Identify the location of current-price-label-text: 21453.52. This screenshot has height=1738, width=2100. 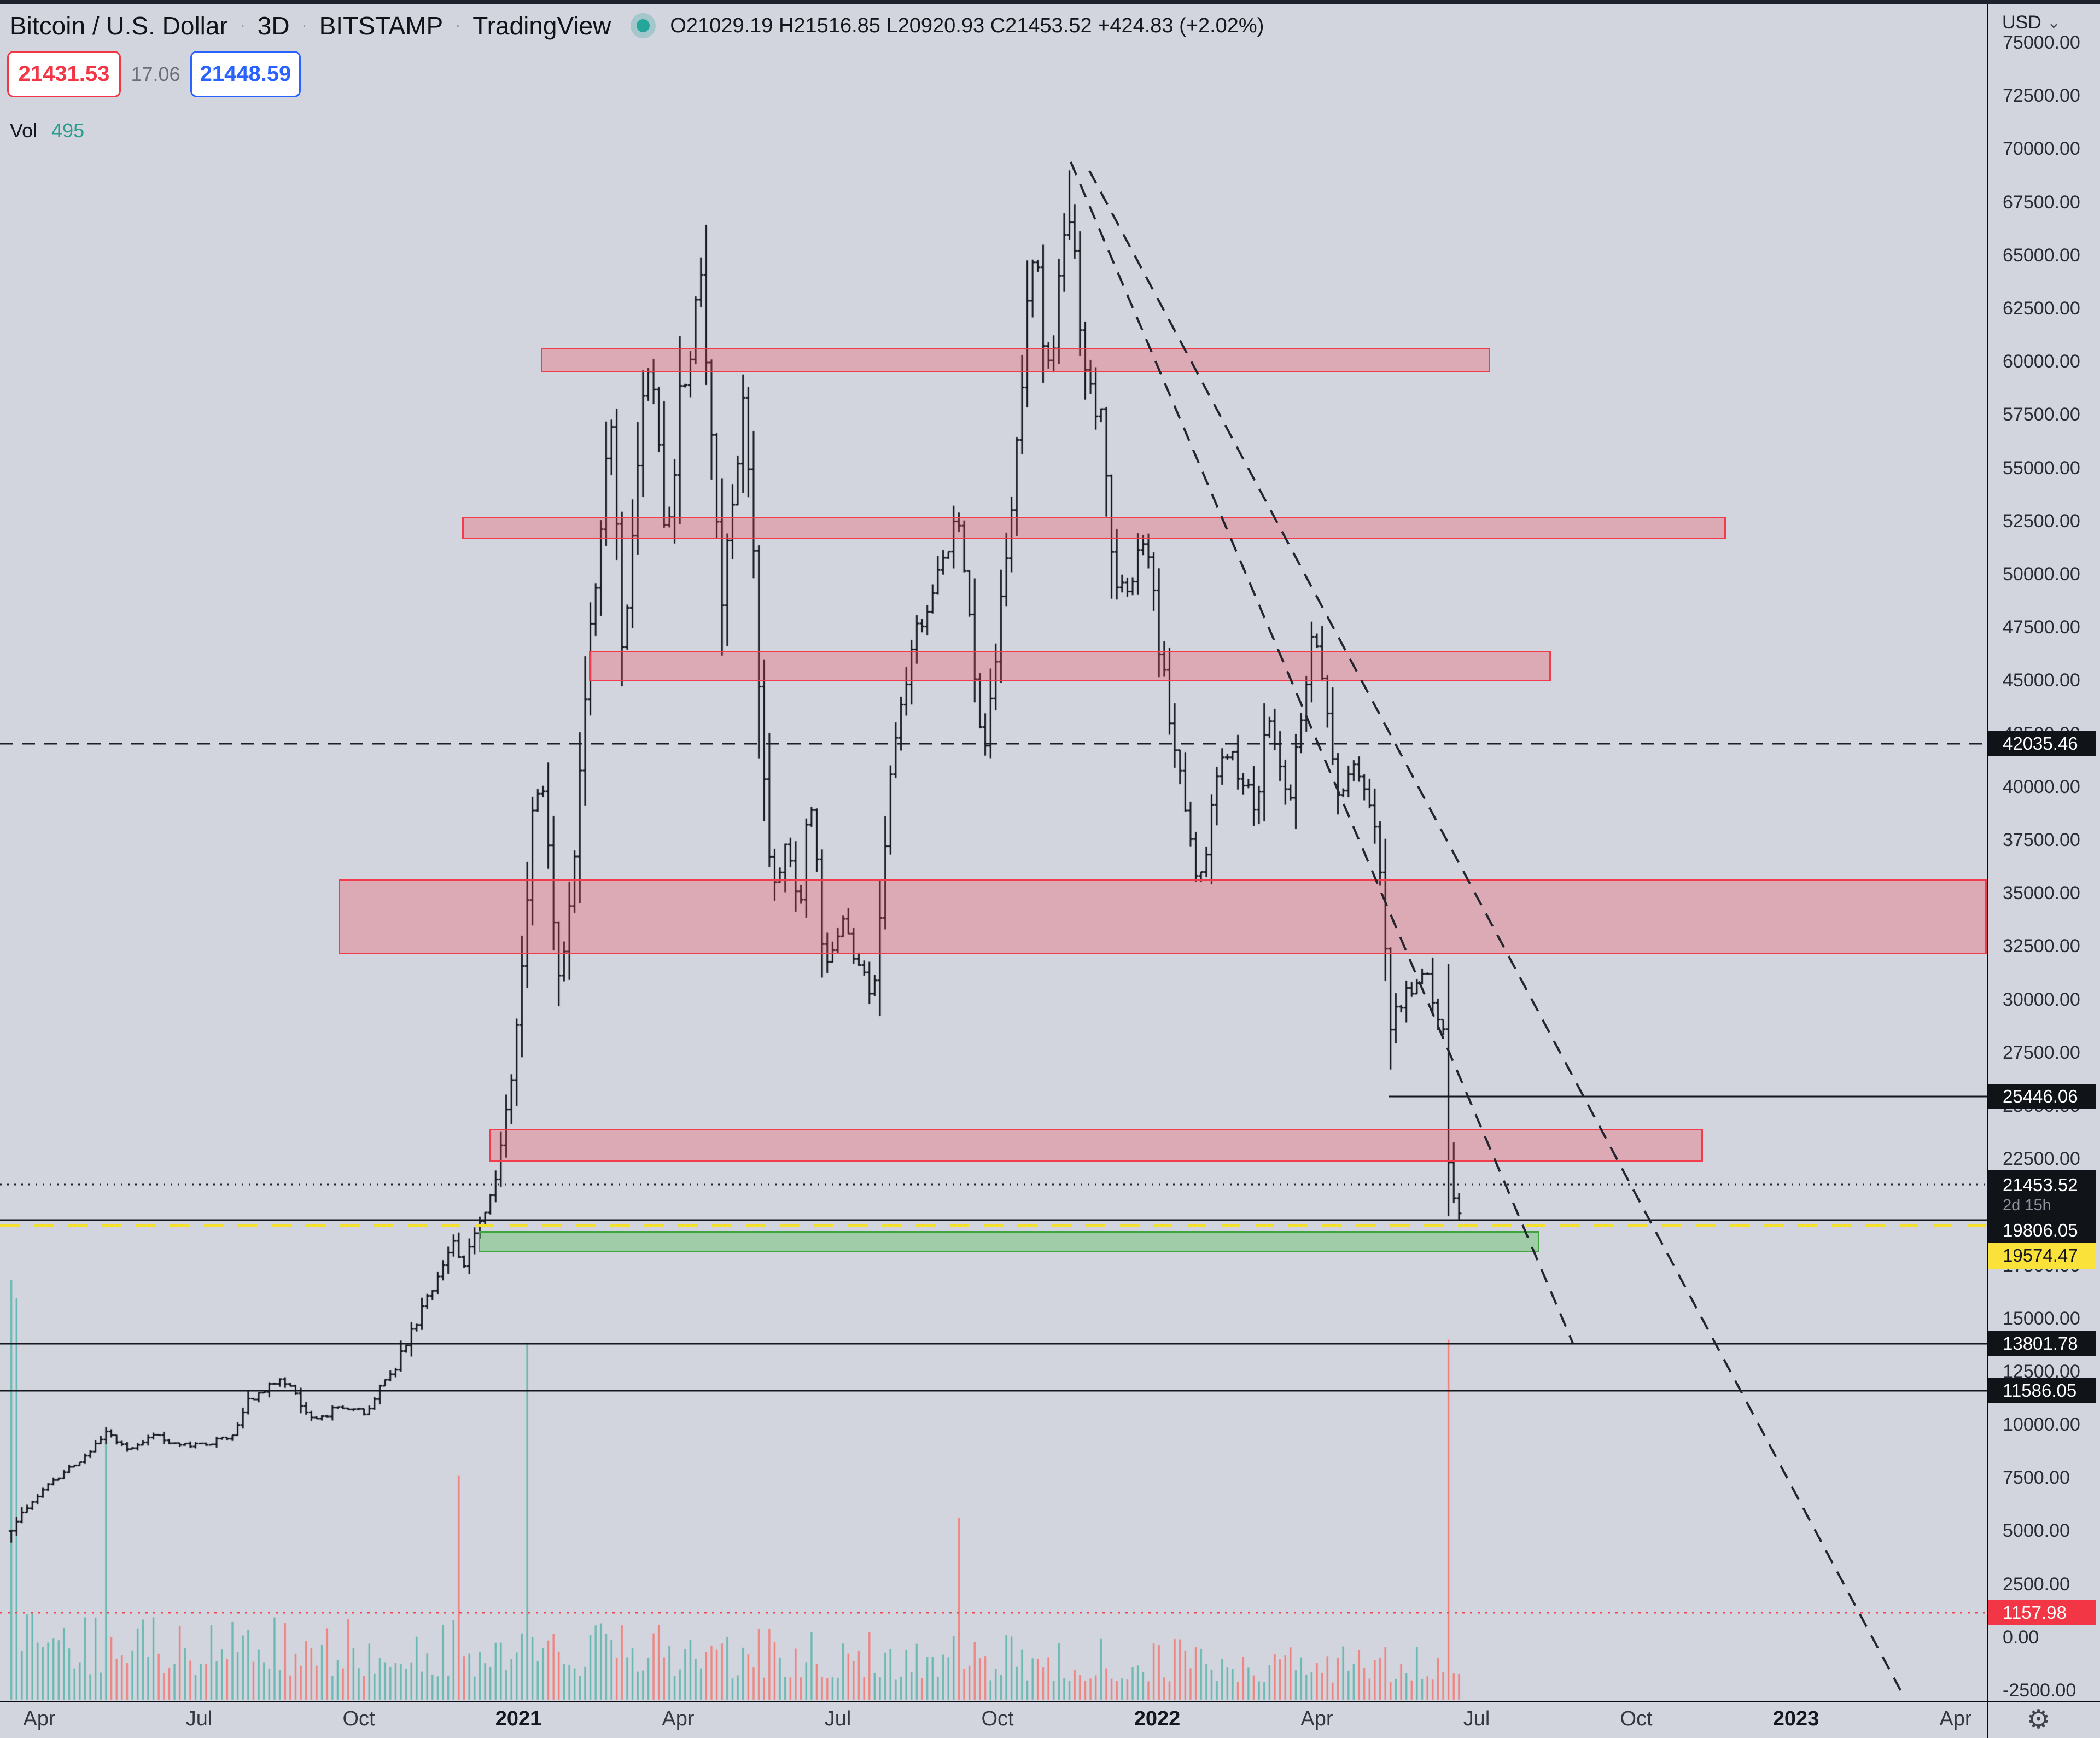
(2040, 1185).